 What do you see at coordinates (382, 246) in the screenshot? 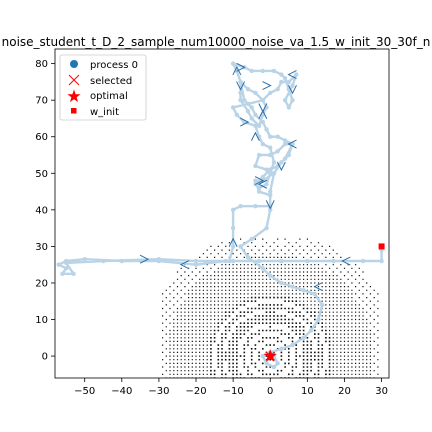
I see `w-init-marker` at bounding box center [382, 246].